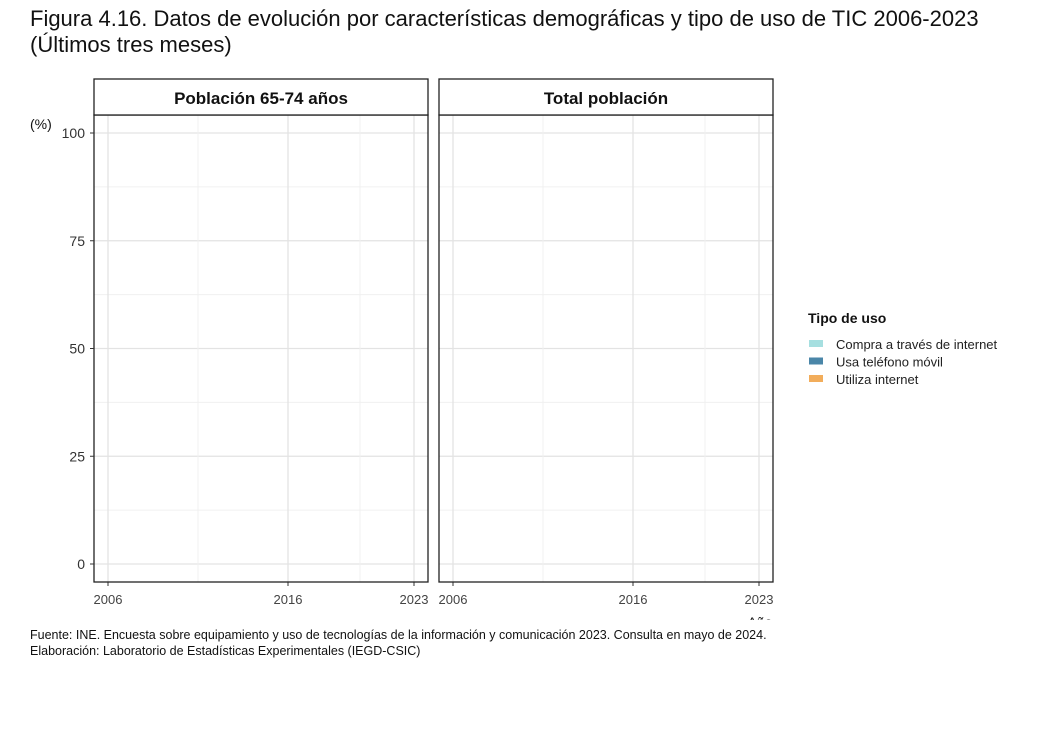 The width and height of the screenshot is (1050, 750). I want to click on y-axis-ticks: 0 25 50 75 100, so click(78, 348).